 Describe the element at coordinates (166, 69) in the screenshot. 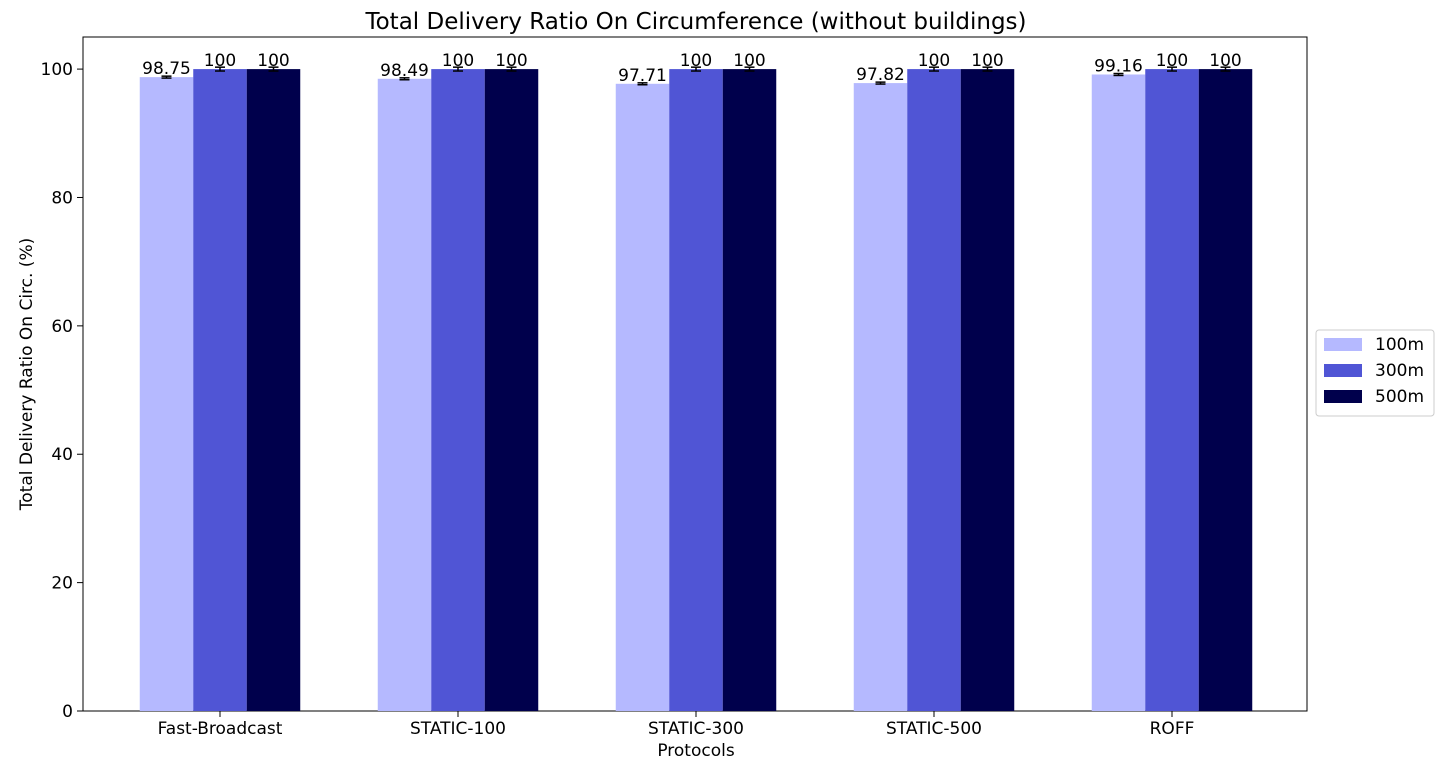

I see `data-label: 98.75` at that location.